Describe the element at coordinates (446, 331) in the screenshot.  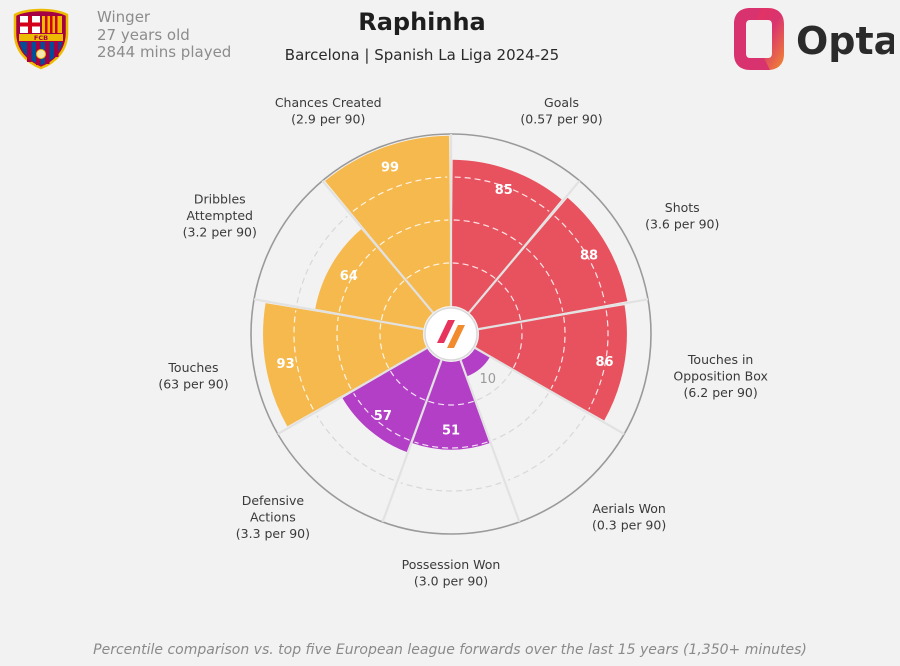
I see `center-slash-left` at that location.